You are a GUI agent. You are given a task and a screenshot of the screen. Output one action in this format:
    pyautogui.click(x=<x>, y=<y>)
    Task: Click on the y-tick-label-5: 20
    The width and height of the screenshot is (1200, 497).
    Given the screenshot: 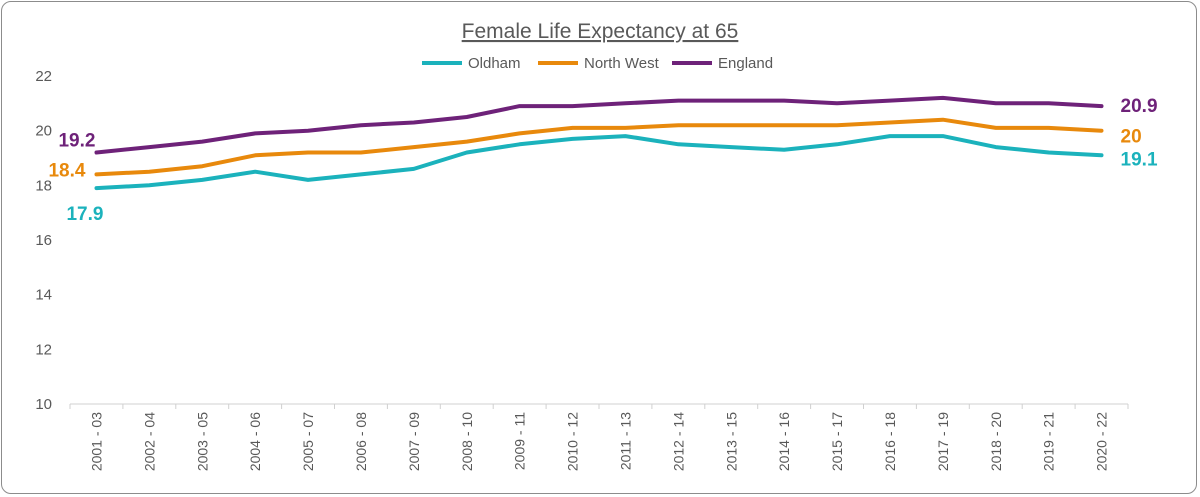 What is the action you would take?
    pyautogui.click(x=43, y=131)
    